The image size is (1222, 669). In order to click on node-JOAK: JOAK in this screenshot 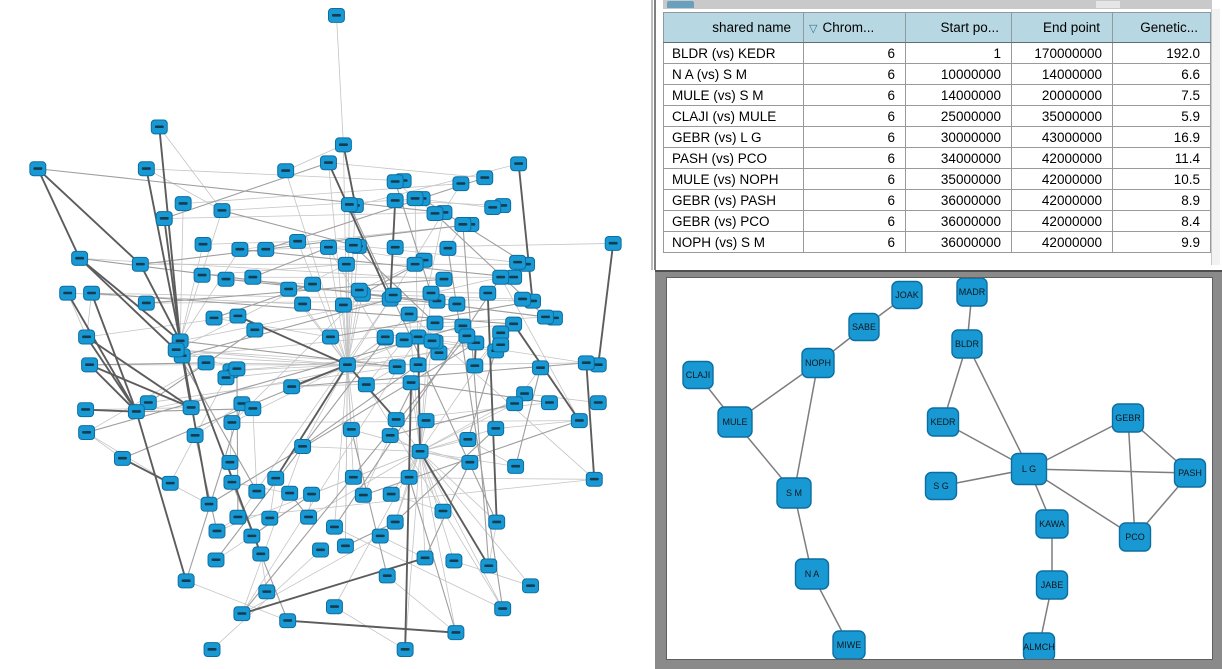, I will do `click(907, 295)`.